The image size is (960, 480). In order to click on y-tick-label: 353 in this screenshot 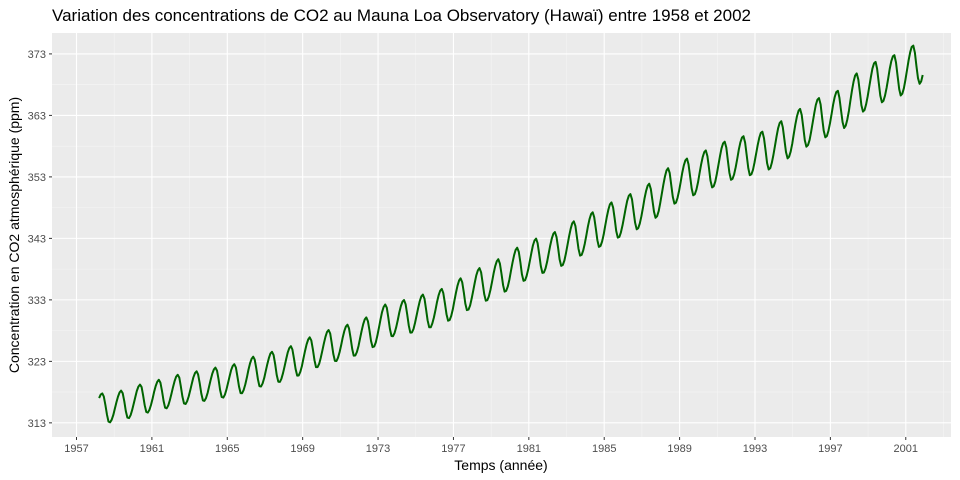, I will do `click(37, 178)`.